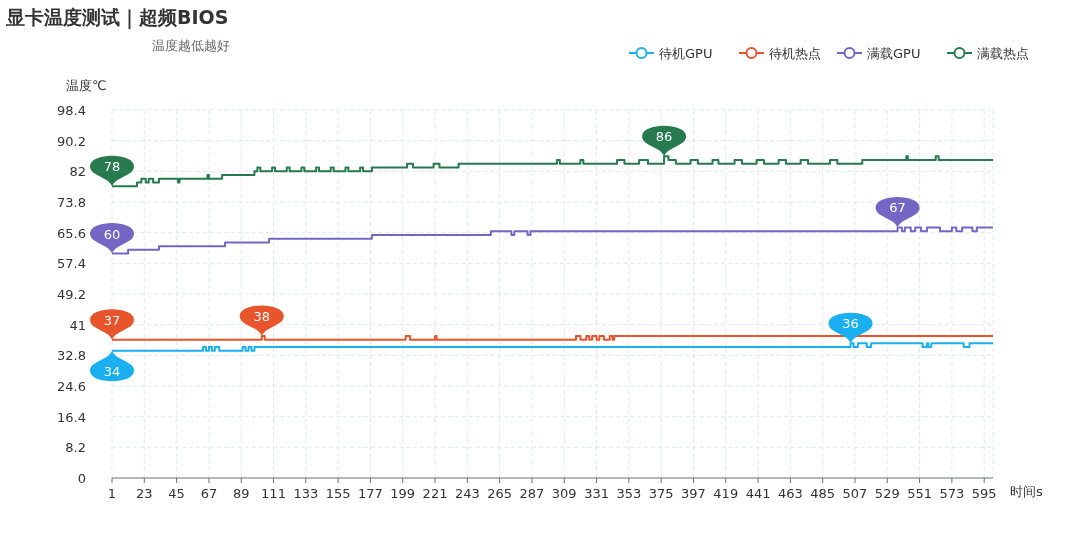 The image size is (1080, 559). Describe the element at coordinates (823, 493) in the screenshot. I see `x-tick-label: 485` at that location.